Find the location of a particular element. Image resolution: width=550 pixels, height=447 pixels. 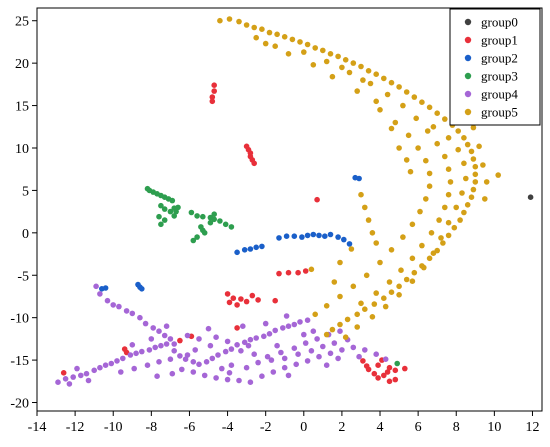

legend-box is located at coordinates (495, 67).